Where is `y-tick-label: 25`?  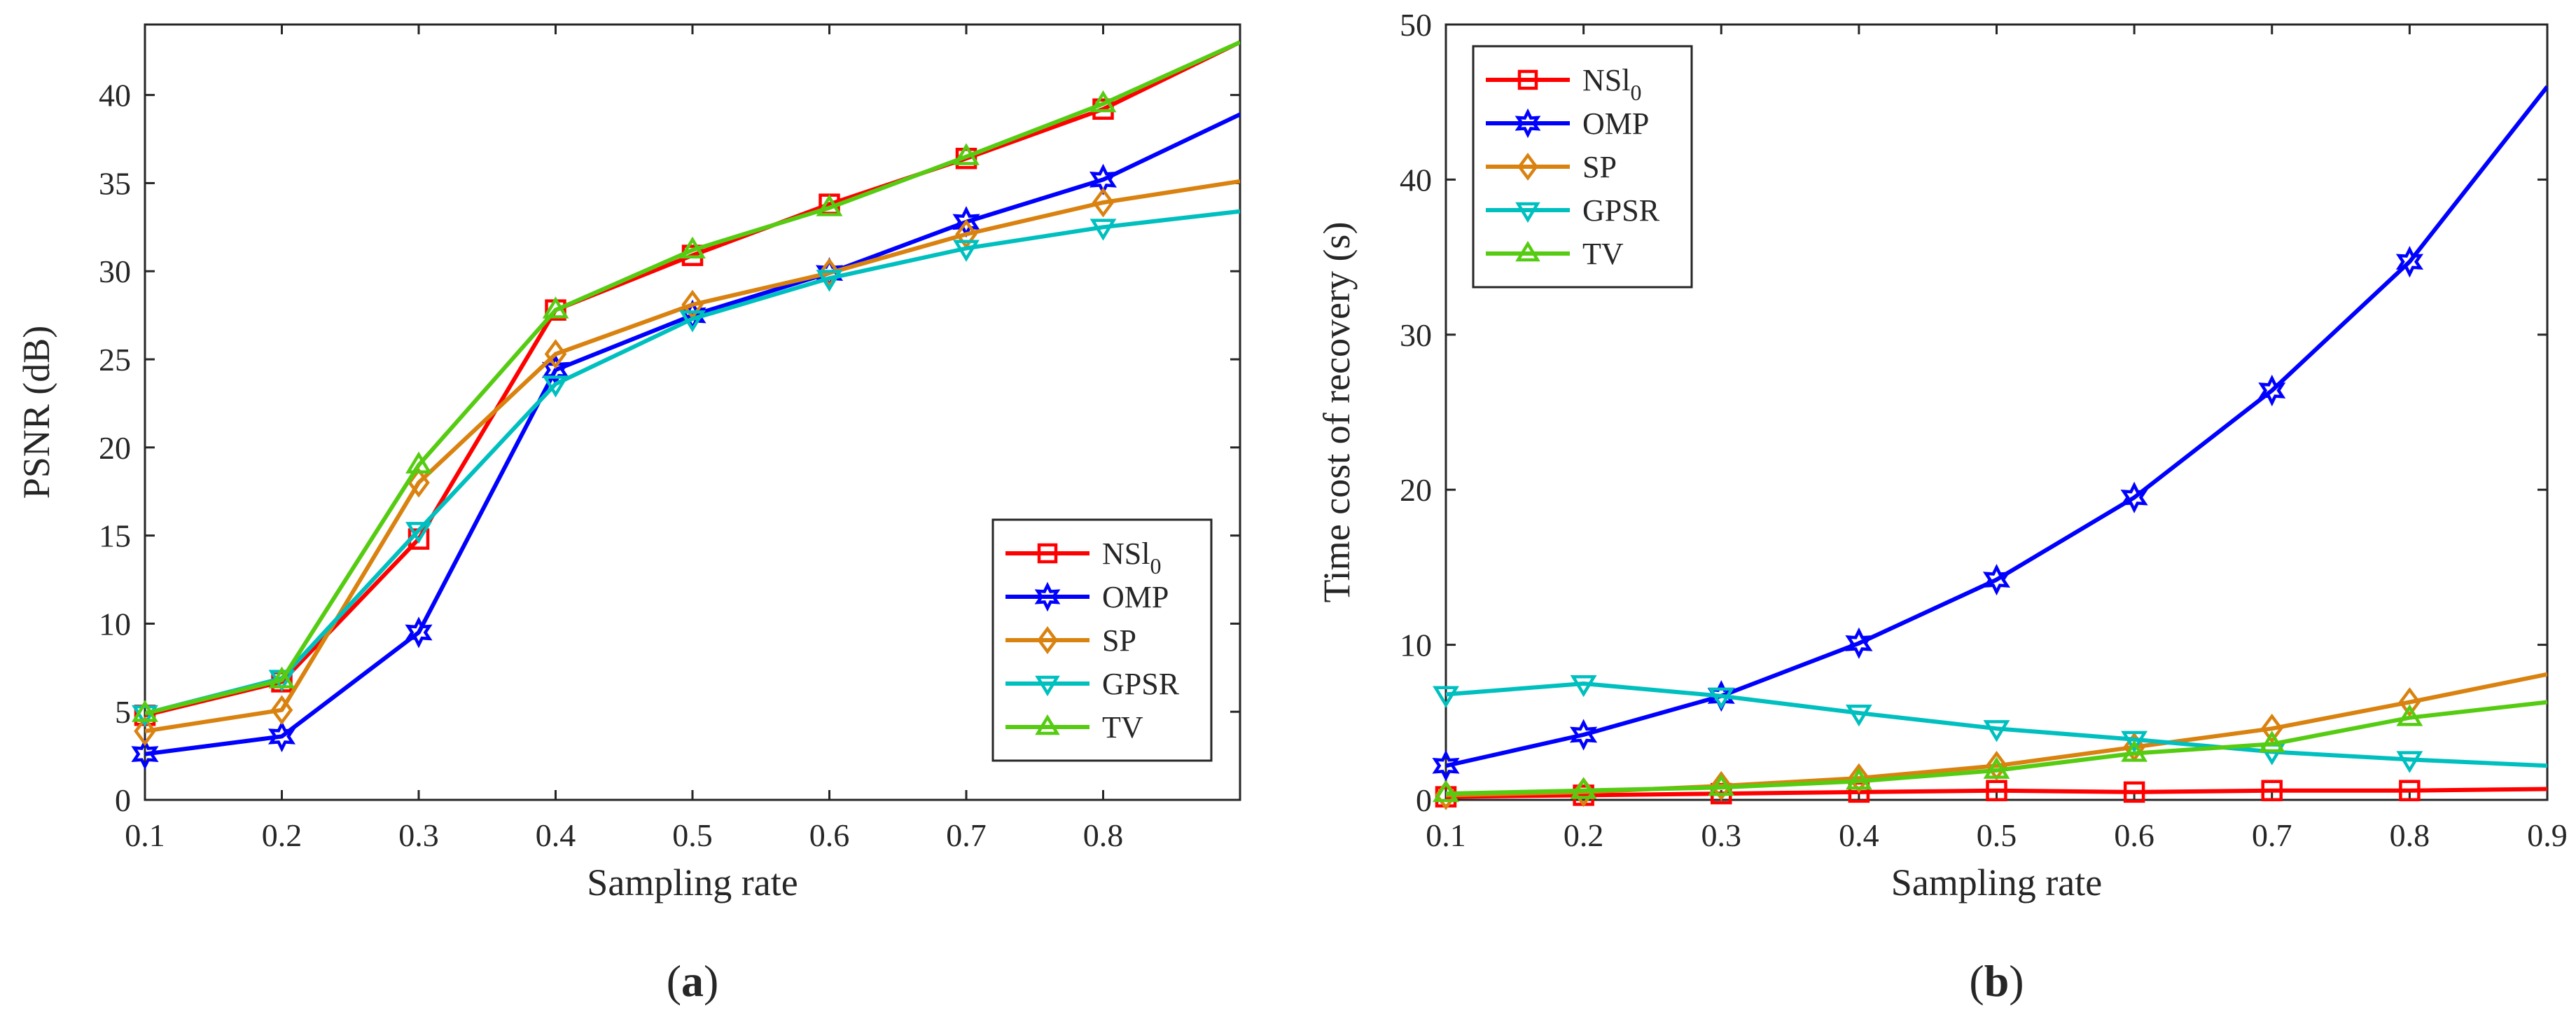 y-tick-label: 25 is located at coordinates (115, 360).